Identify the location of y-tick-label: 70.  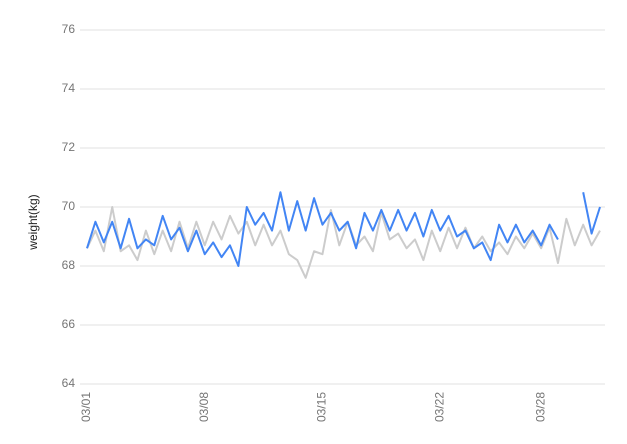
(69, 206).